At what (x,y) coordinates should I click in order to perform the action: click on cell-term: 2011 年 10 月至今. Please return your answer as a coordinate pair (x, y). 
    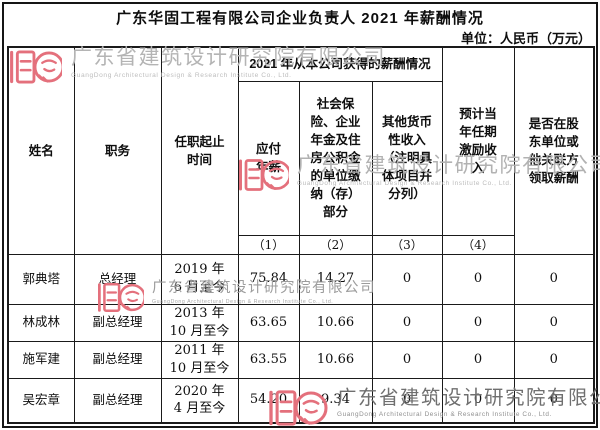
    Looking at the image, I should click on (199, 359).